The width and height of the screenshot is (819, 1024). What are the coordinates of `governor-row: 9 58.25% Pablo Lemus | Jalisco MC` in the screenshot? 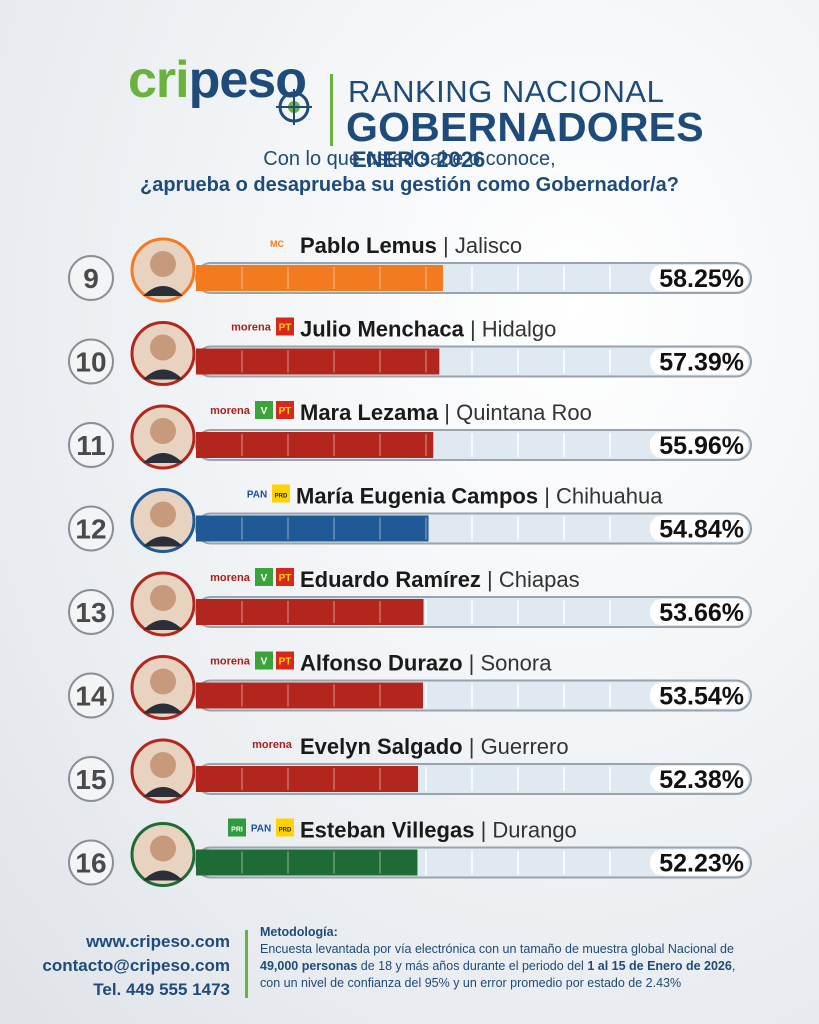 It's located at (410, 268).